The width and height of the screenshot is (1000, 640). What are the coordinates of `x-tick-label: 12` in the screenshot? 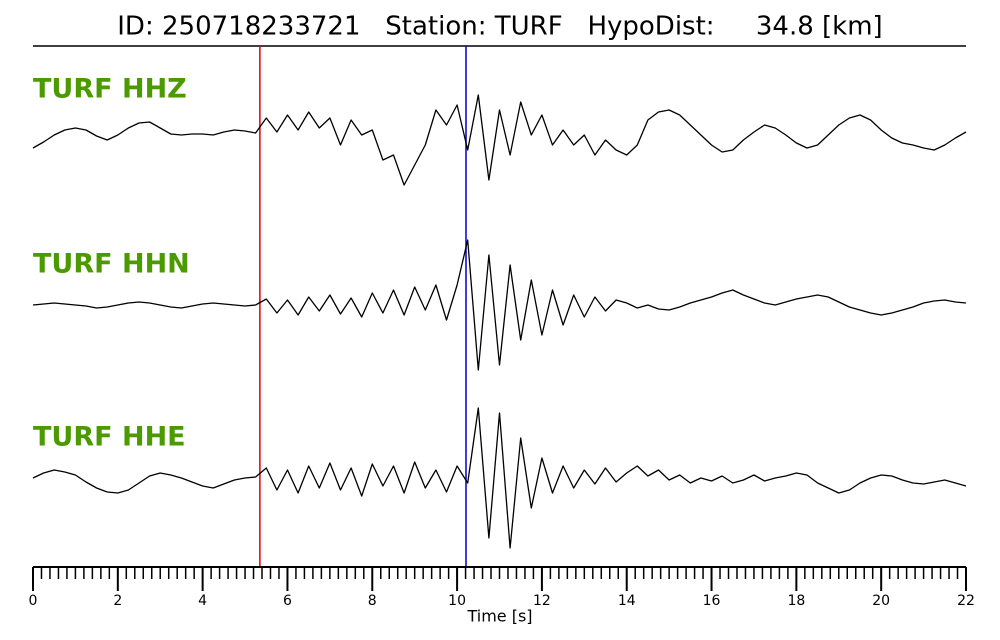 It's located at (542, 601).